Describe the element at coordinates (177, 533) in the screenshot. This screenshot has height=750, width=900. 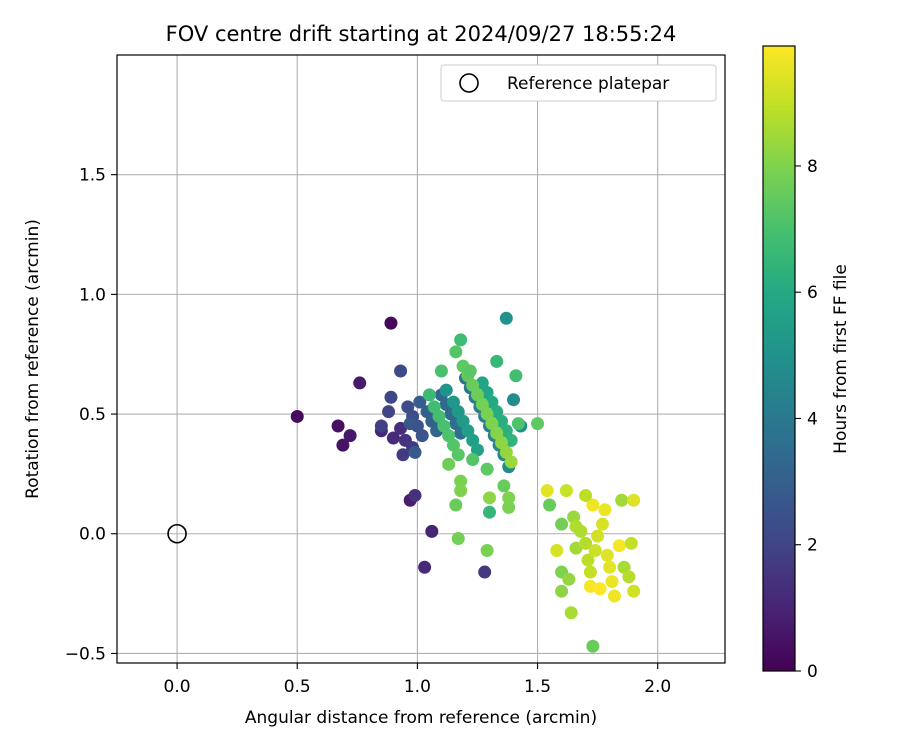
I see `reference-platepar-marker` at that location.